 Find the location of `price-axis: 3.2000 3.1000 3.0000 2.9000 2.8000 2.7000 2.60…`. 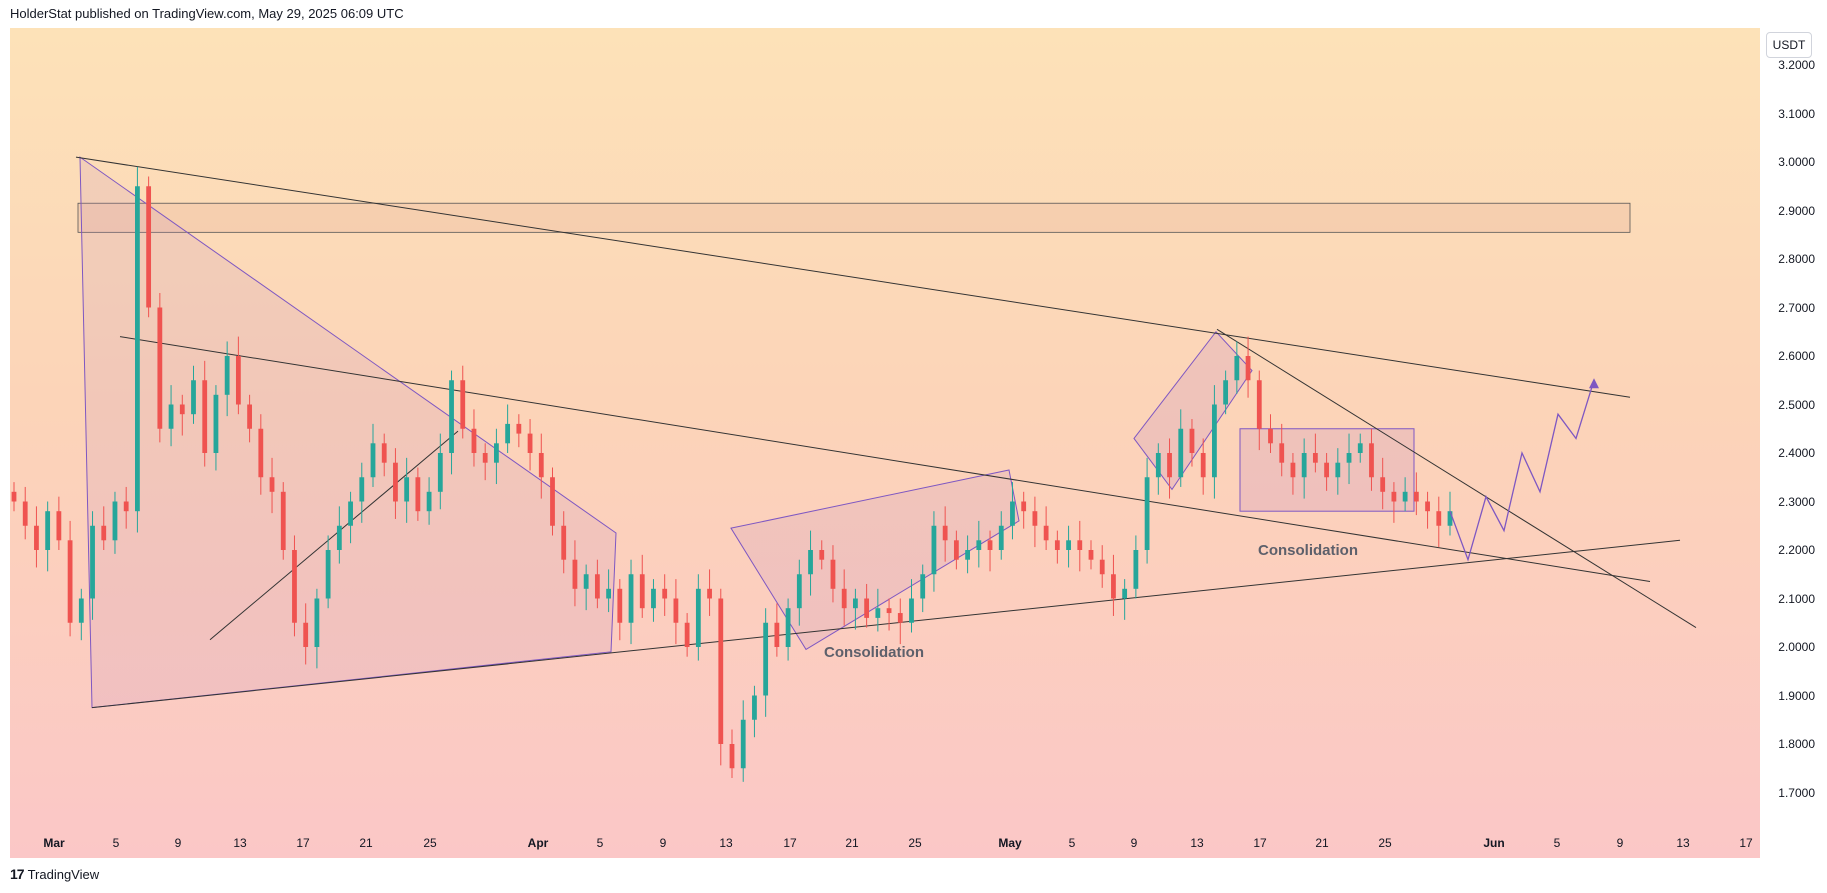

price-axis: 3.2000 3.1000 3.0000 2.9000 2.8000 2.7000 2.60… is located at coordinates (1793, 443).